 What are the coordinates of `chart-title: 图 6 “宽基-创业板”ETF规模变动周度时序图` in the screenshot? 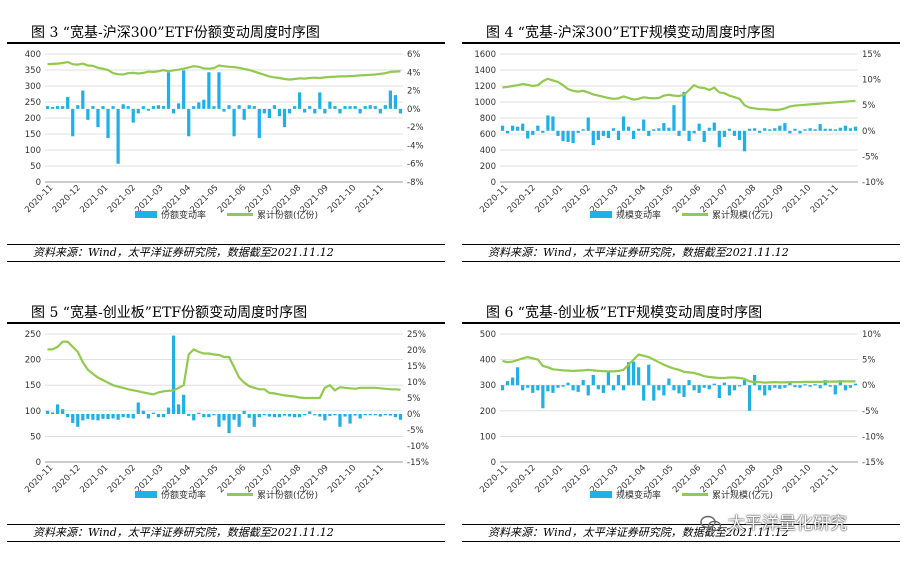 It's located at (681, 313).